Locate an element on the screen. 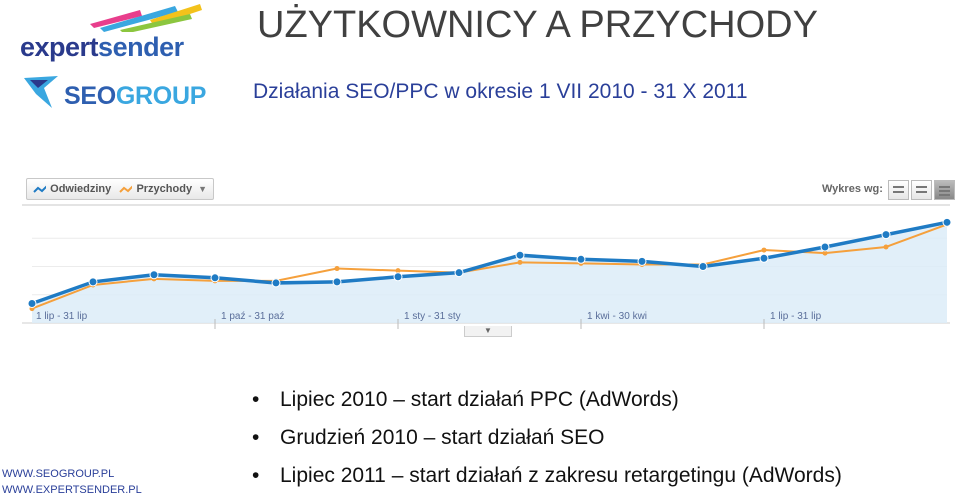 This screenshot has height=496, width=959. logo-word-seo: SEO is located at coordinates (90, 96).